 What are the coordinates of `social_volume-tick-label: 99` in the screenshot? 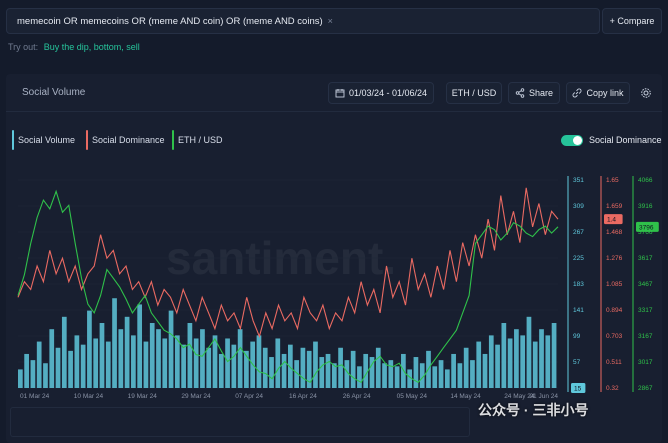 It's located at (577, 336).